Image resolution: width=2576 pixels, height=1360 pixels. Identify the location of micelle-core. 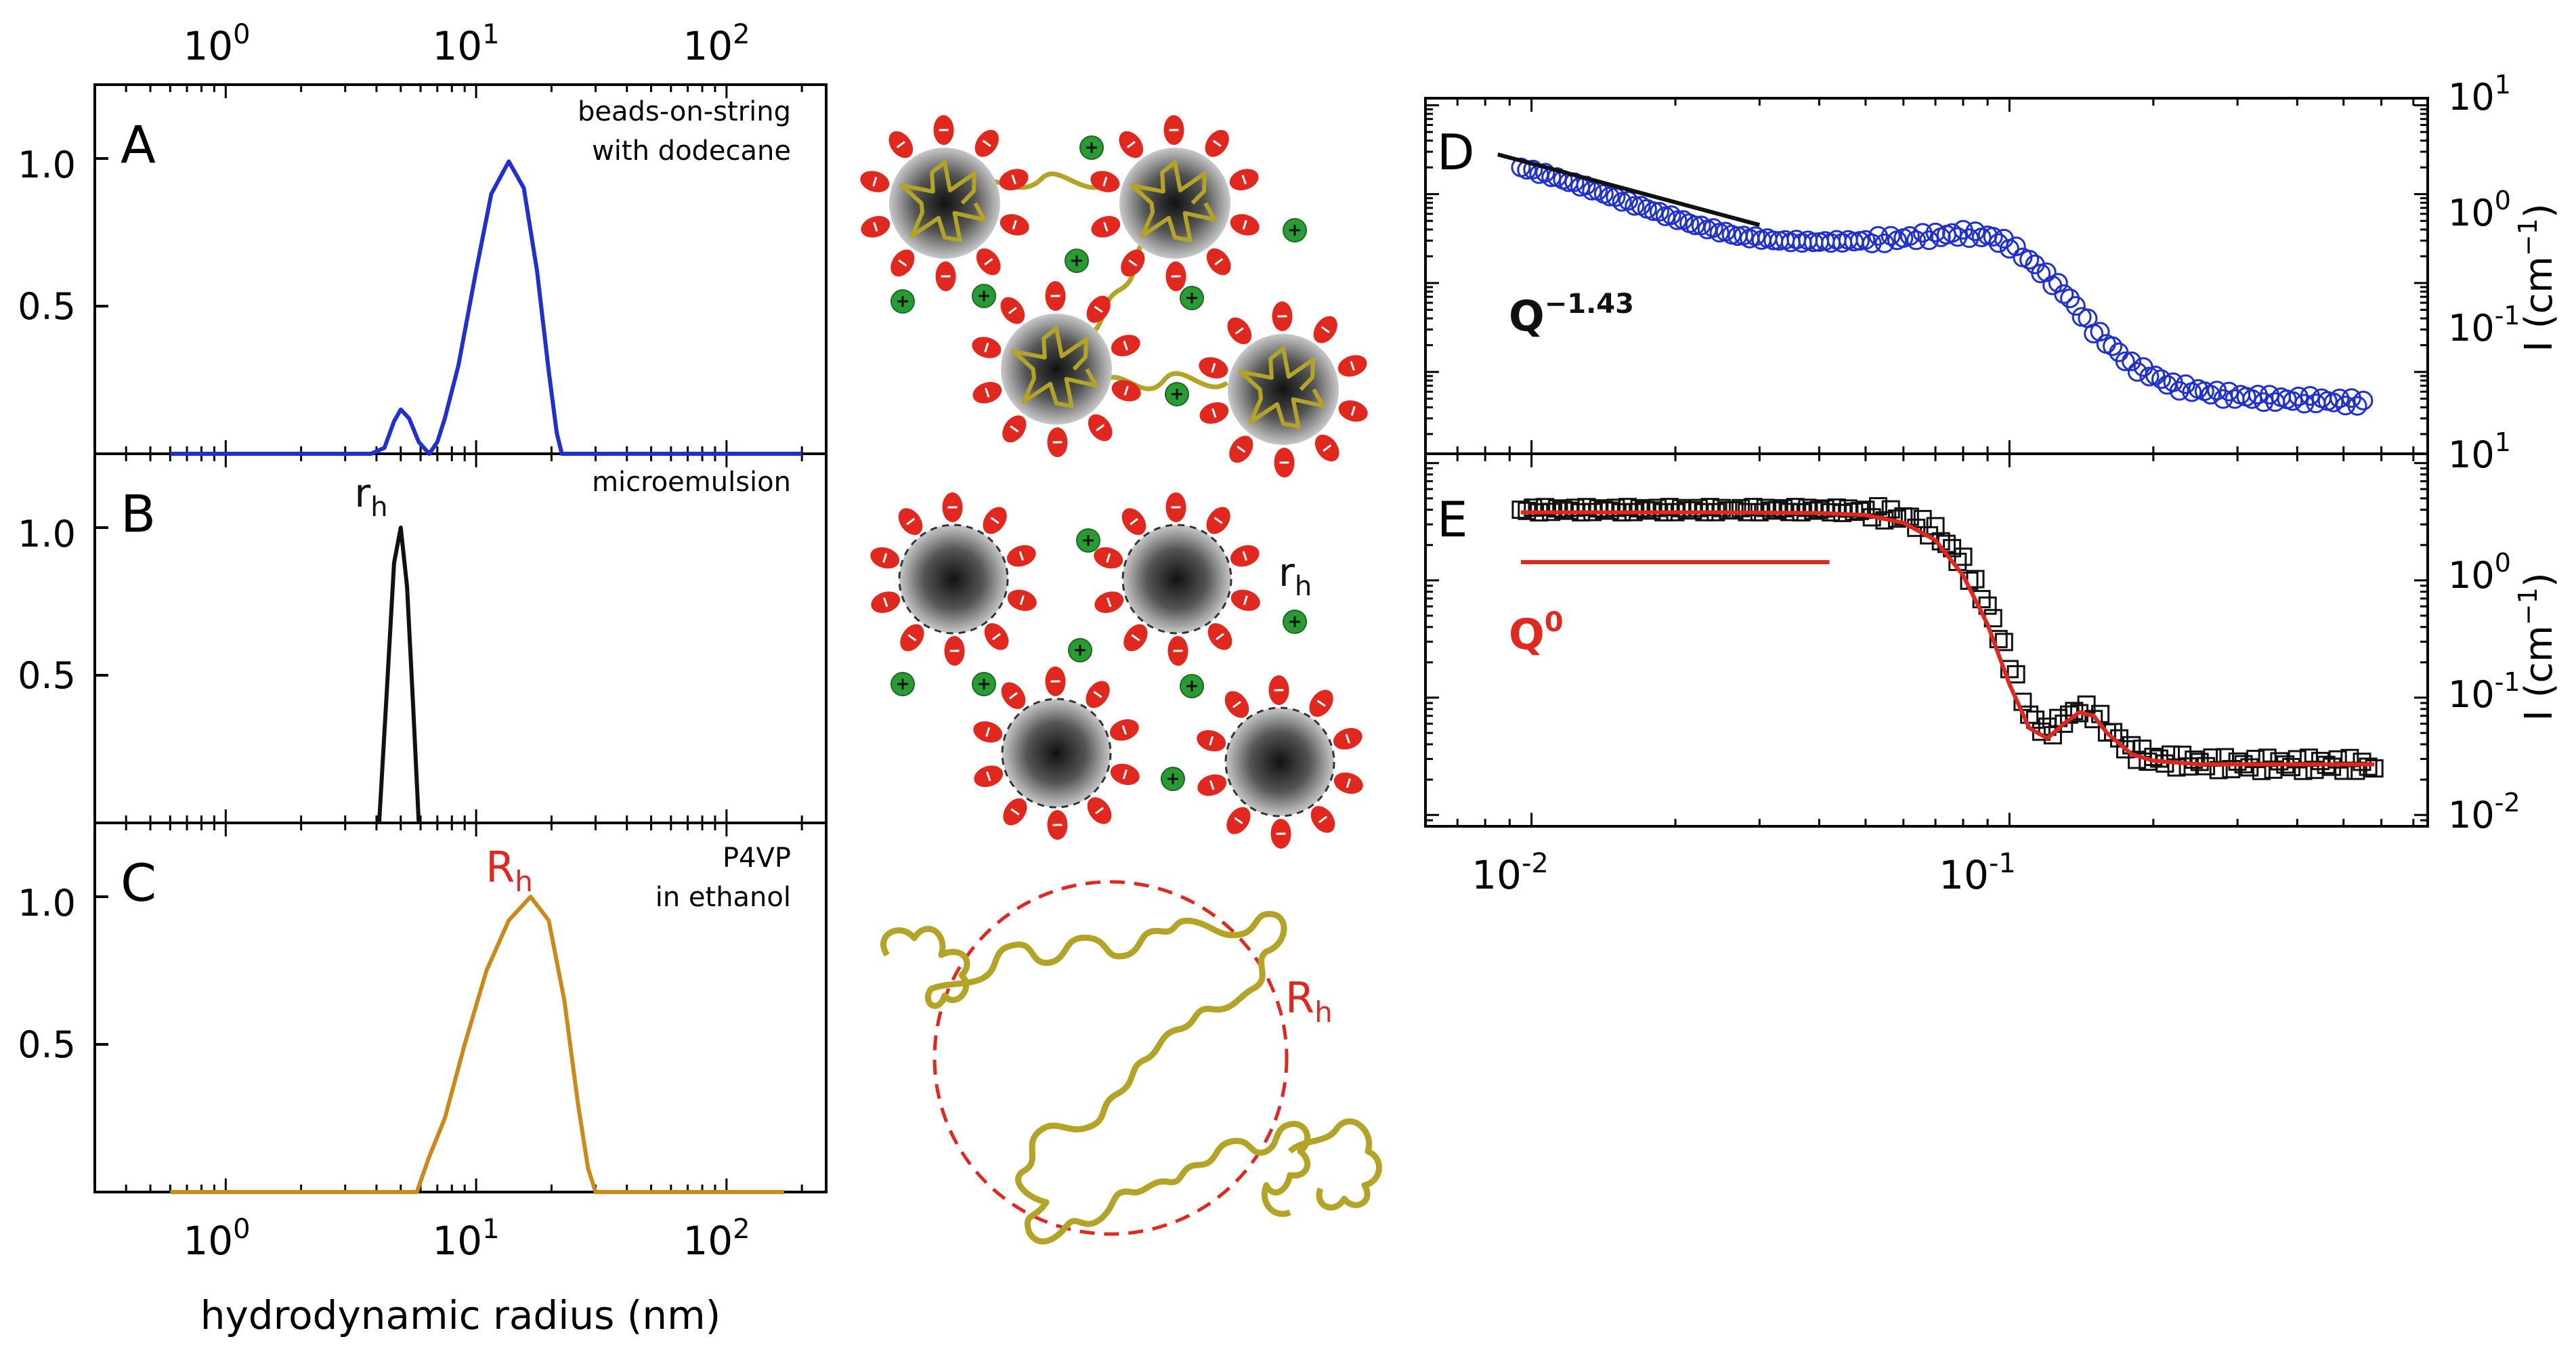
(1279, 761).